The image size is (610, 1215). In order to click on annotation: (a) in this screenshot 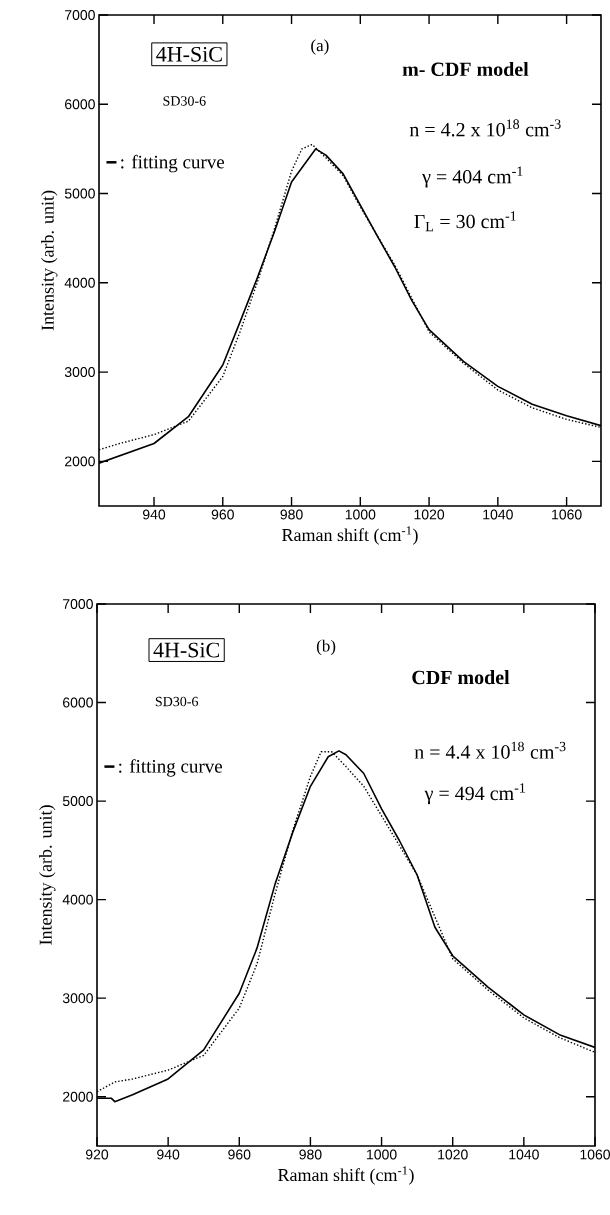, I will do `click(320, 47)`.